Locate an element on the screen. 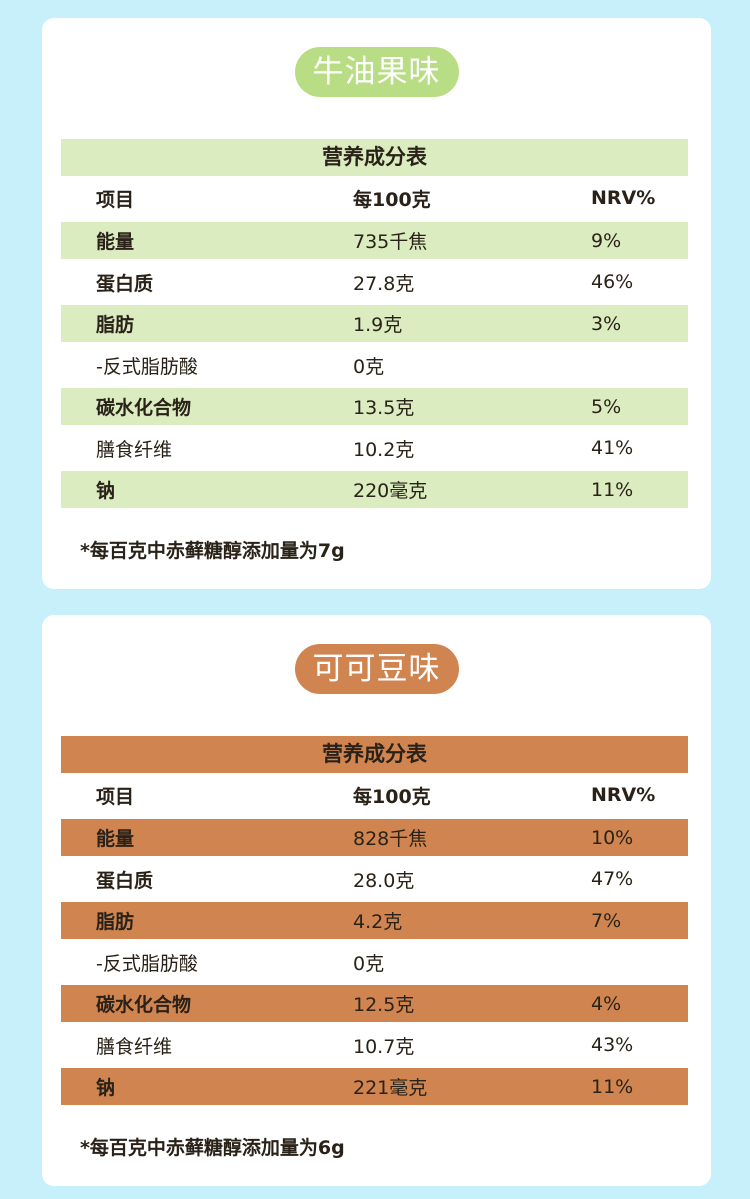 This screenshot has width=750, height=1199. row-per100: 27.8克 is located at coordinates (384, 283).